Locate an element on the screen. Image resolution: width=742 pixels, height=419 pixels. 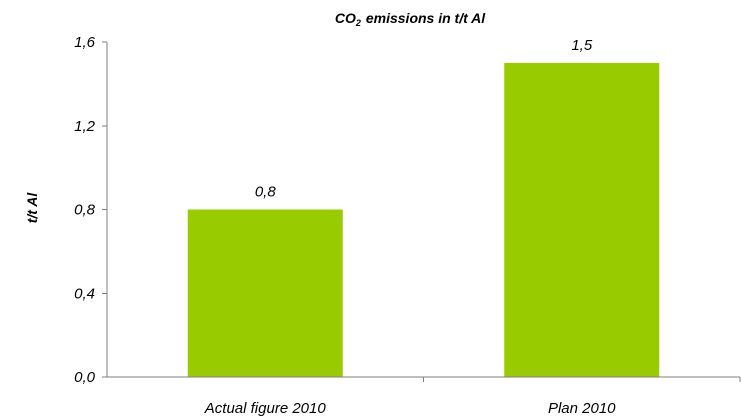
y-axis-tick-label: 0,4 is located at coordinates (84, 293).